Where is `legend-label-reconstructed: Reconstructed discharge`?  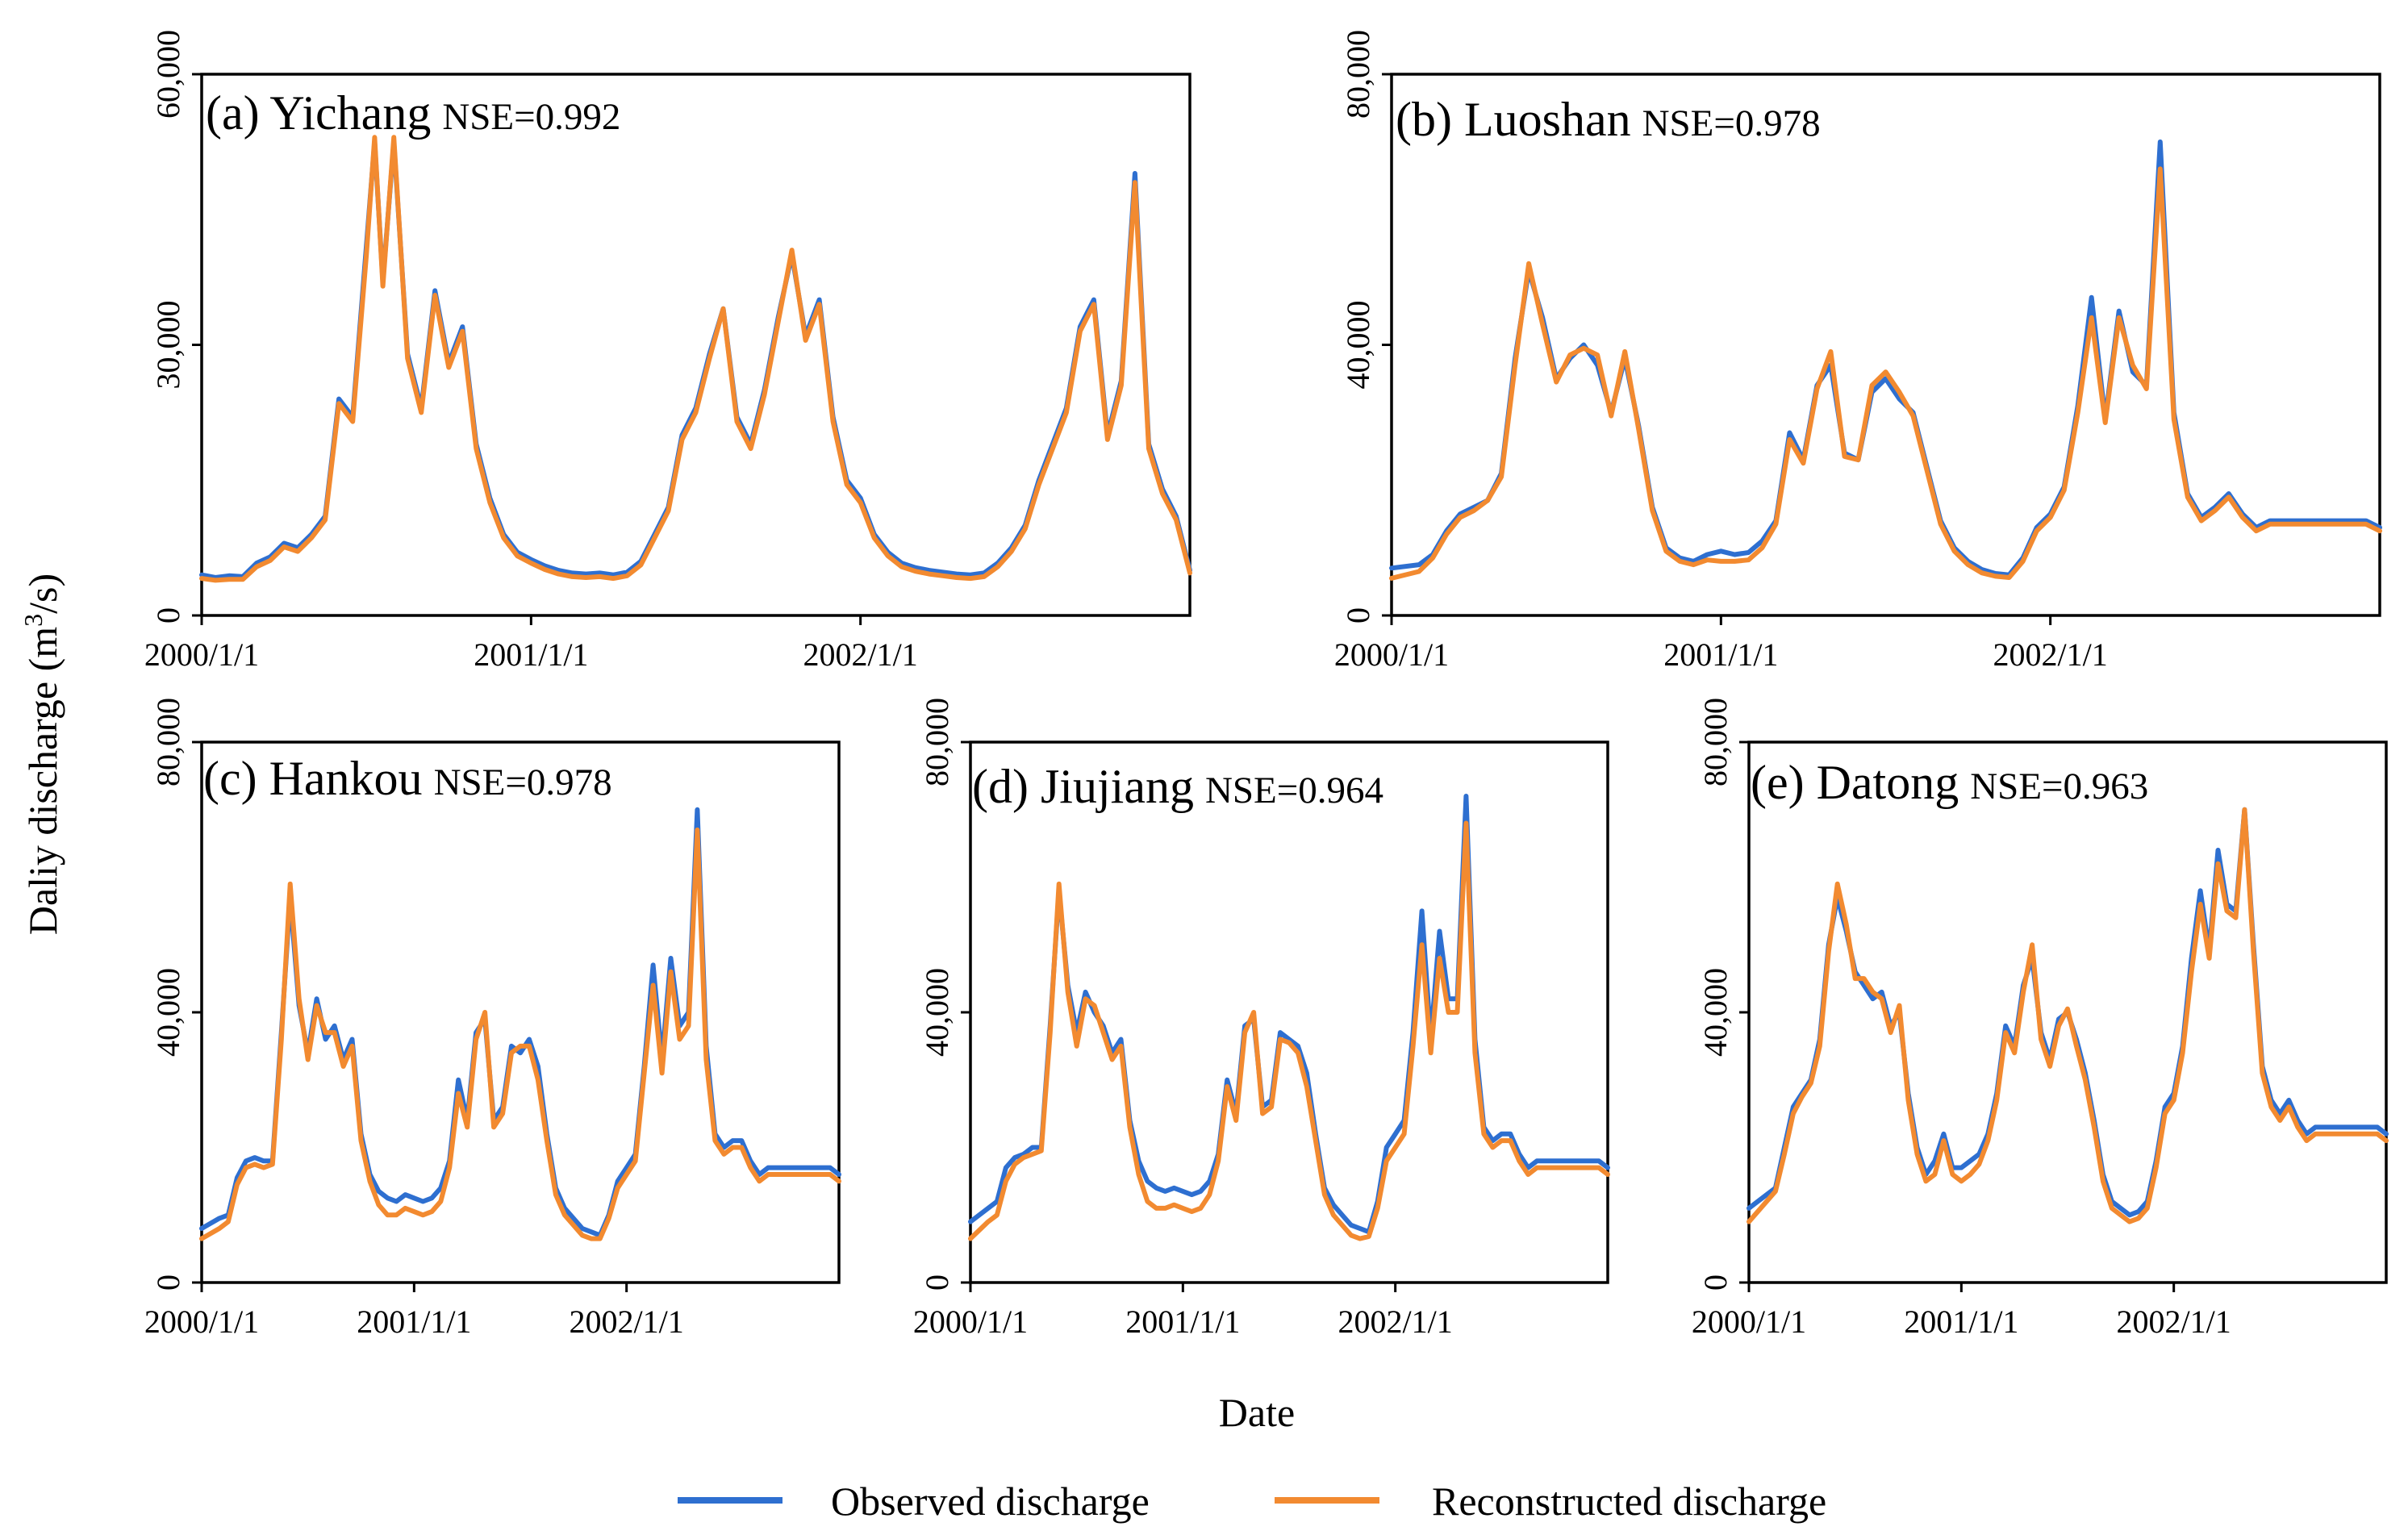
legend-label-reconstructed: Reconstructed discharge is located at coordinates (1629, 1501).